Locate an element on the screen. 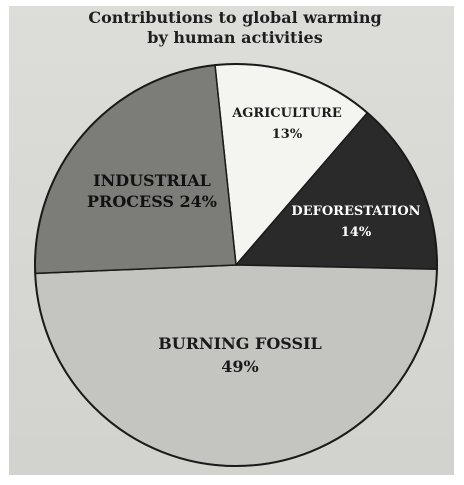 The width and height of the screenshot is (464, 485). image-border-left is located at coordinates (4, 242).